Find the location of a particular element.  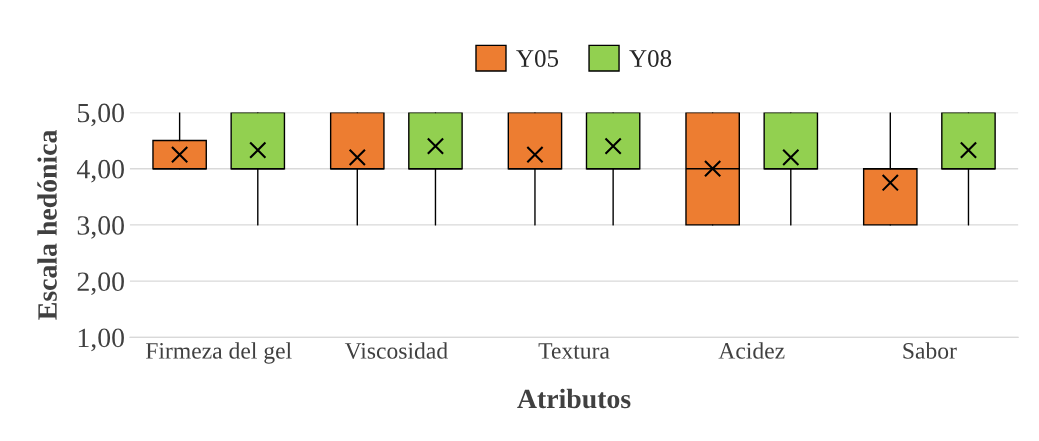

y-tick-label: 3,00 is located at coordinates (100, 227).